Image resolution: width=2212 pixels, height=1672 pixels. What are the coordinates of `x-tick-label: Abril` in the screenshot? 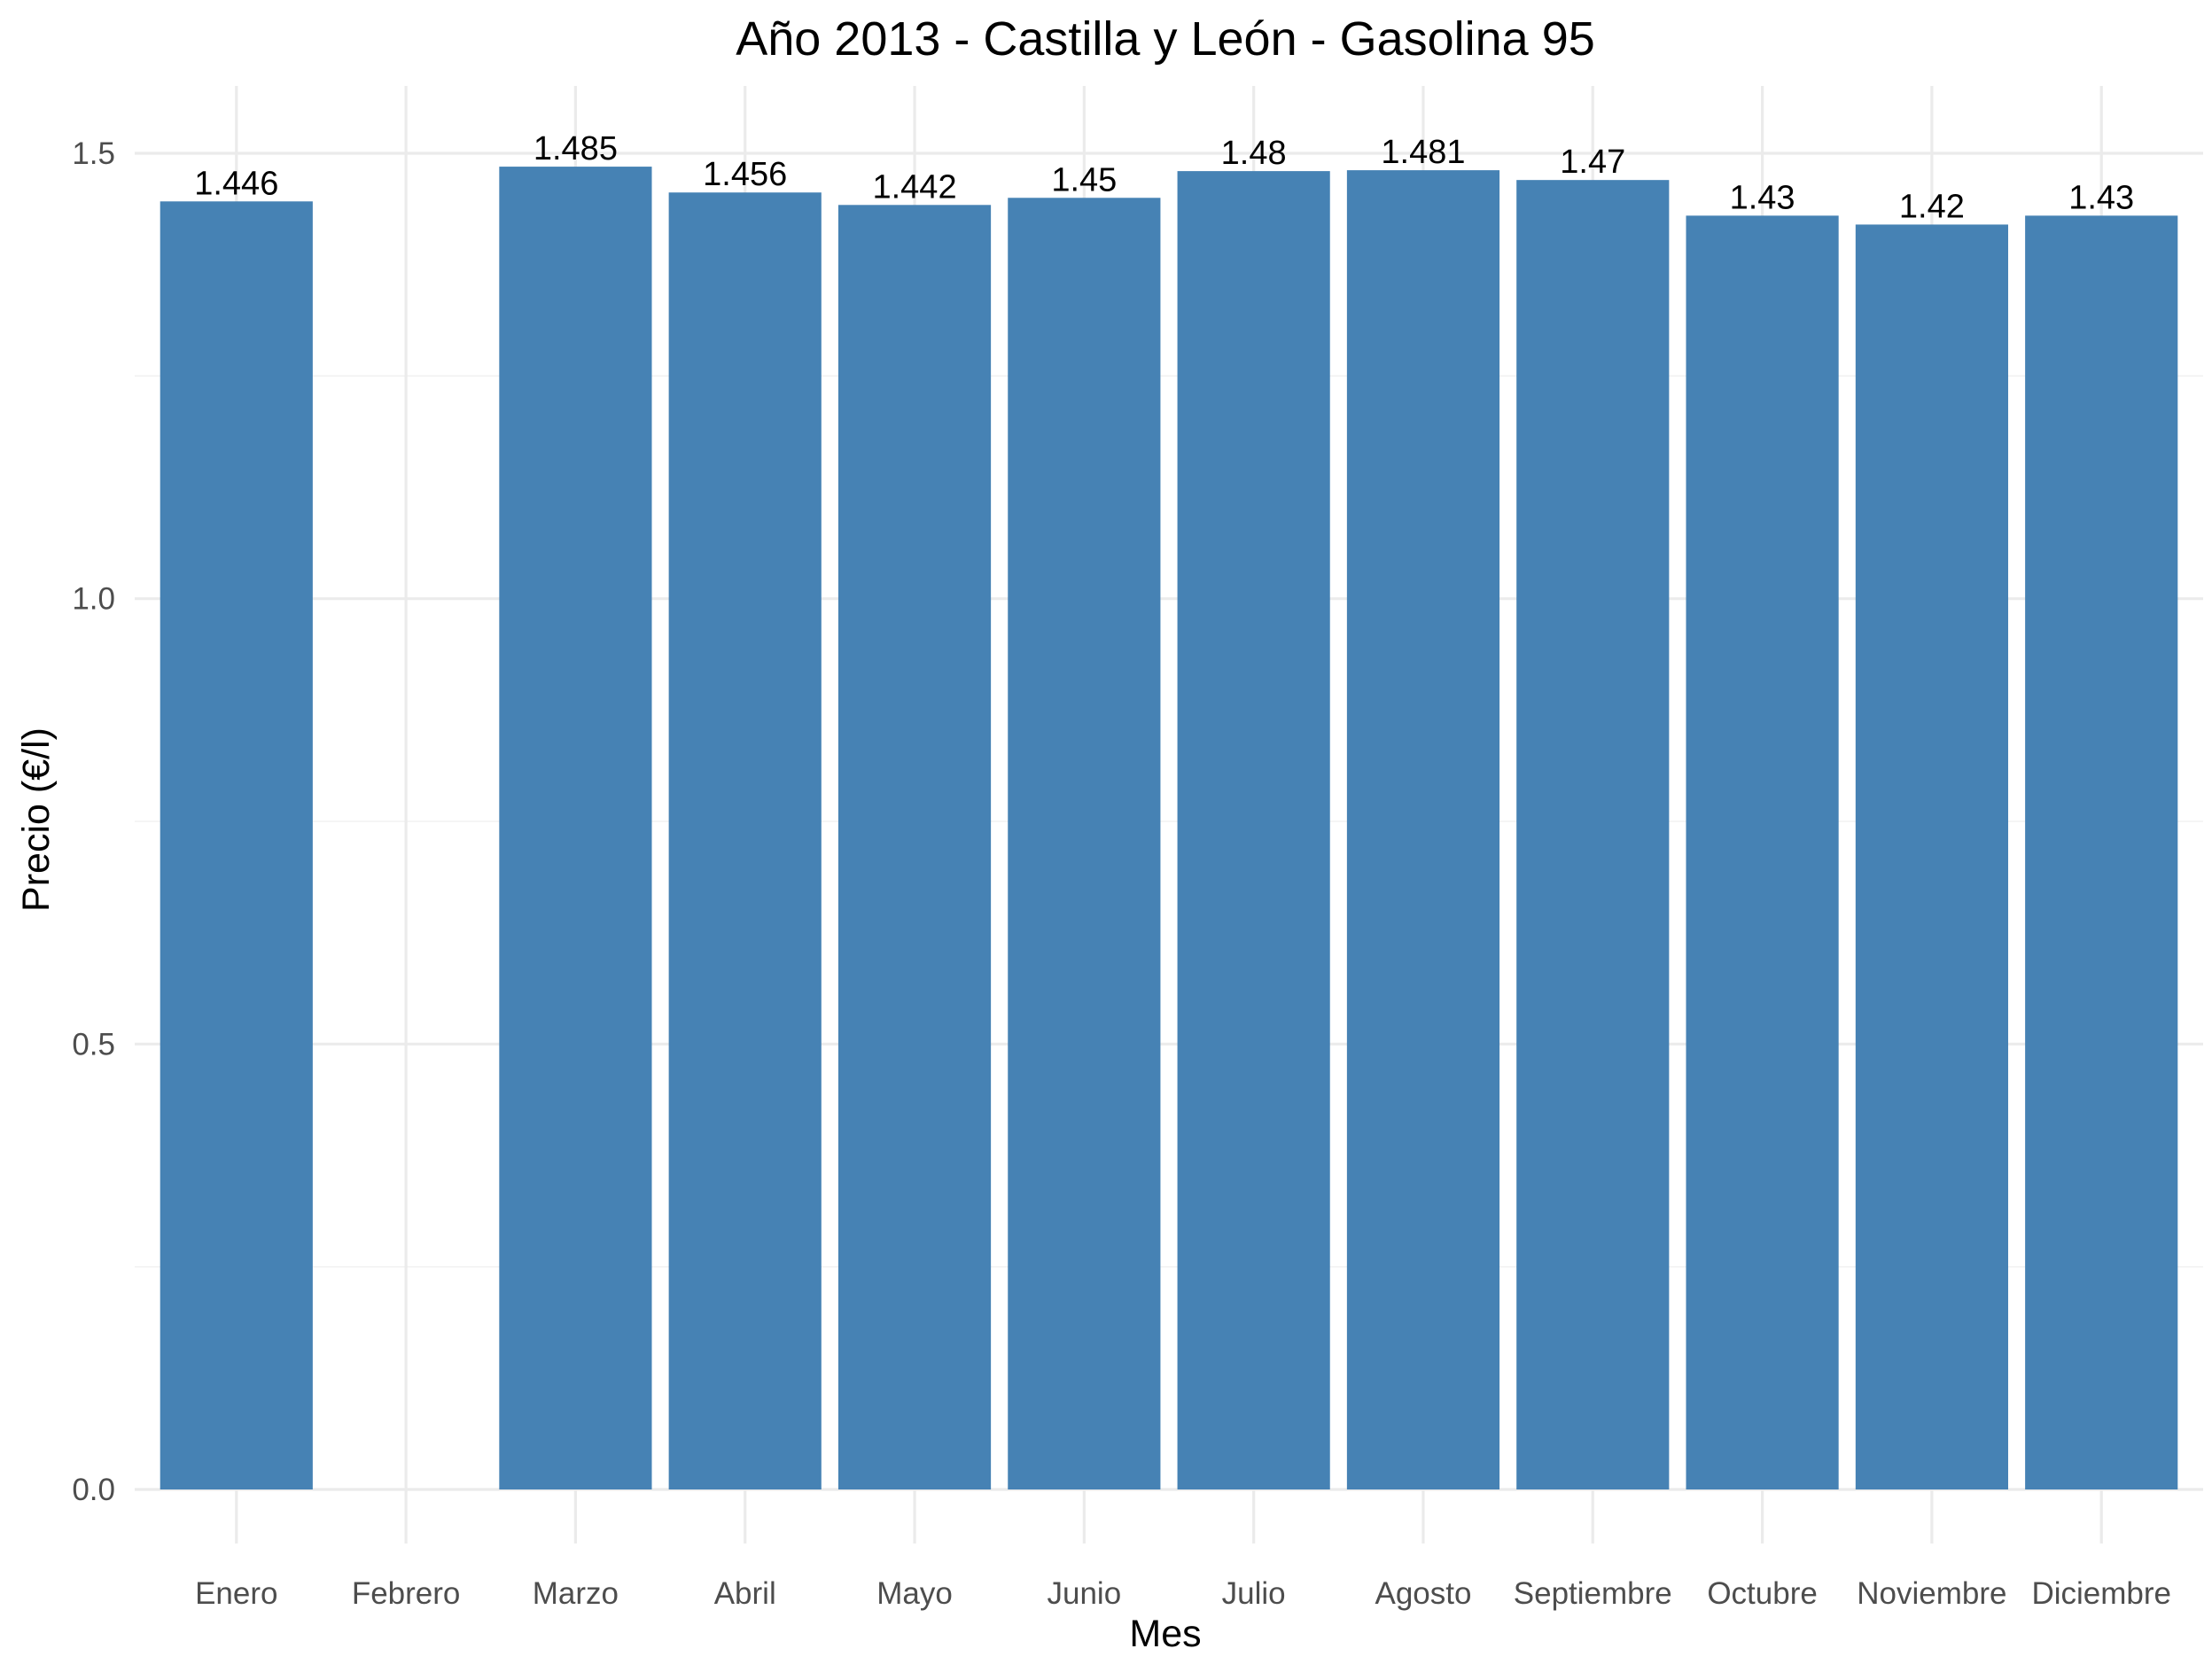 It's located at (745, 1593).